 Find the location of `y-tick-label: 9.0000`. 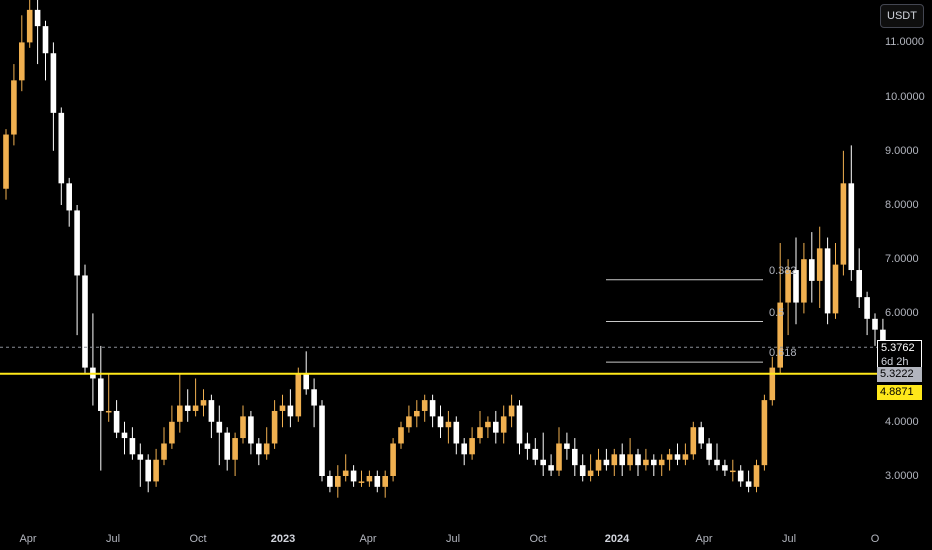

y-tick-label: 9.0000 is located at coordinates (902, 150).